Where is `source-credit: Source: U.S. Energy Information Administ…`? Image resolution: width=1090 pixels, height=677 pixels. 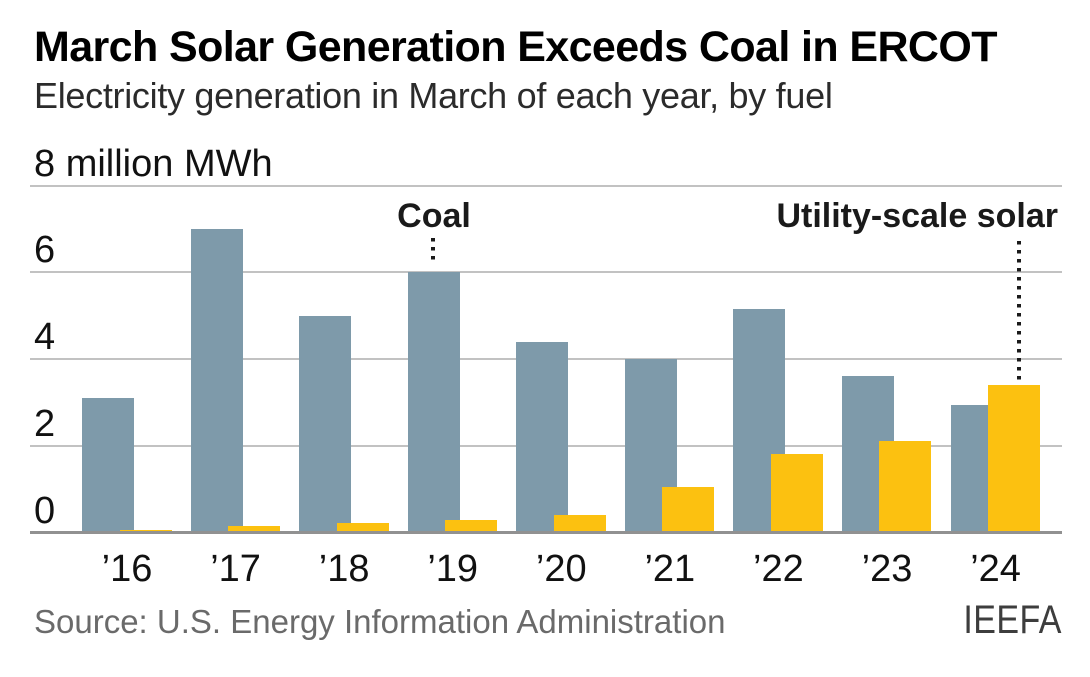
source-credit: Source: U.S. Energy Information Administ… is located at coordinates (380, 621).